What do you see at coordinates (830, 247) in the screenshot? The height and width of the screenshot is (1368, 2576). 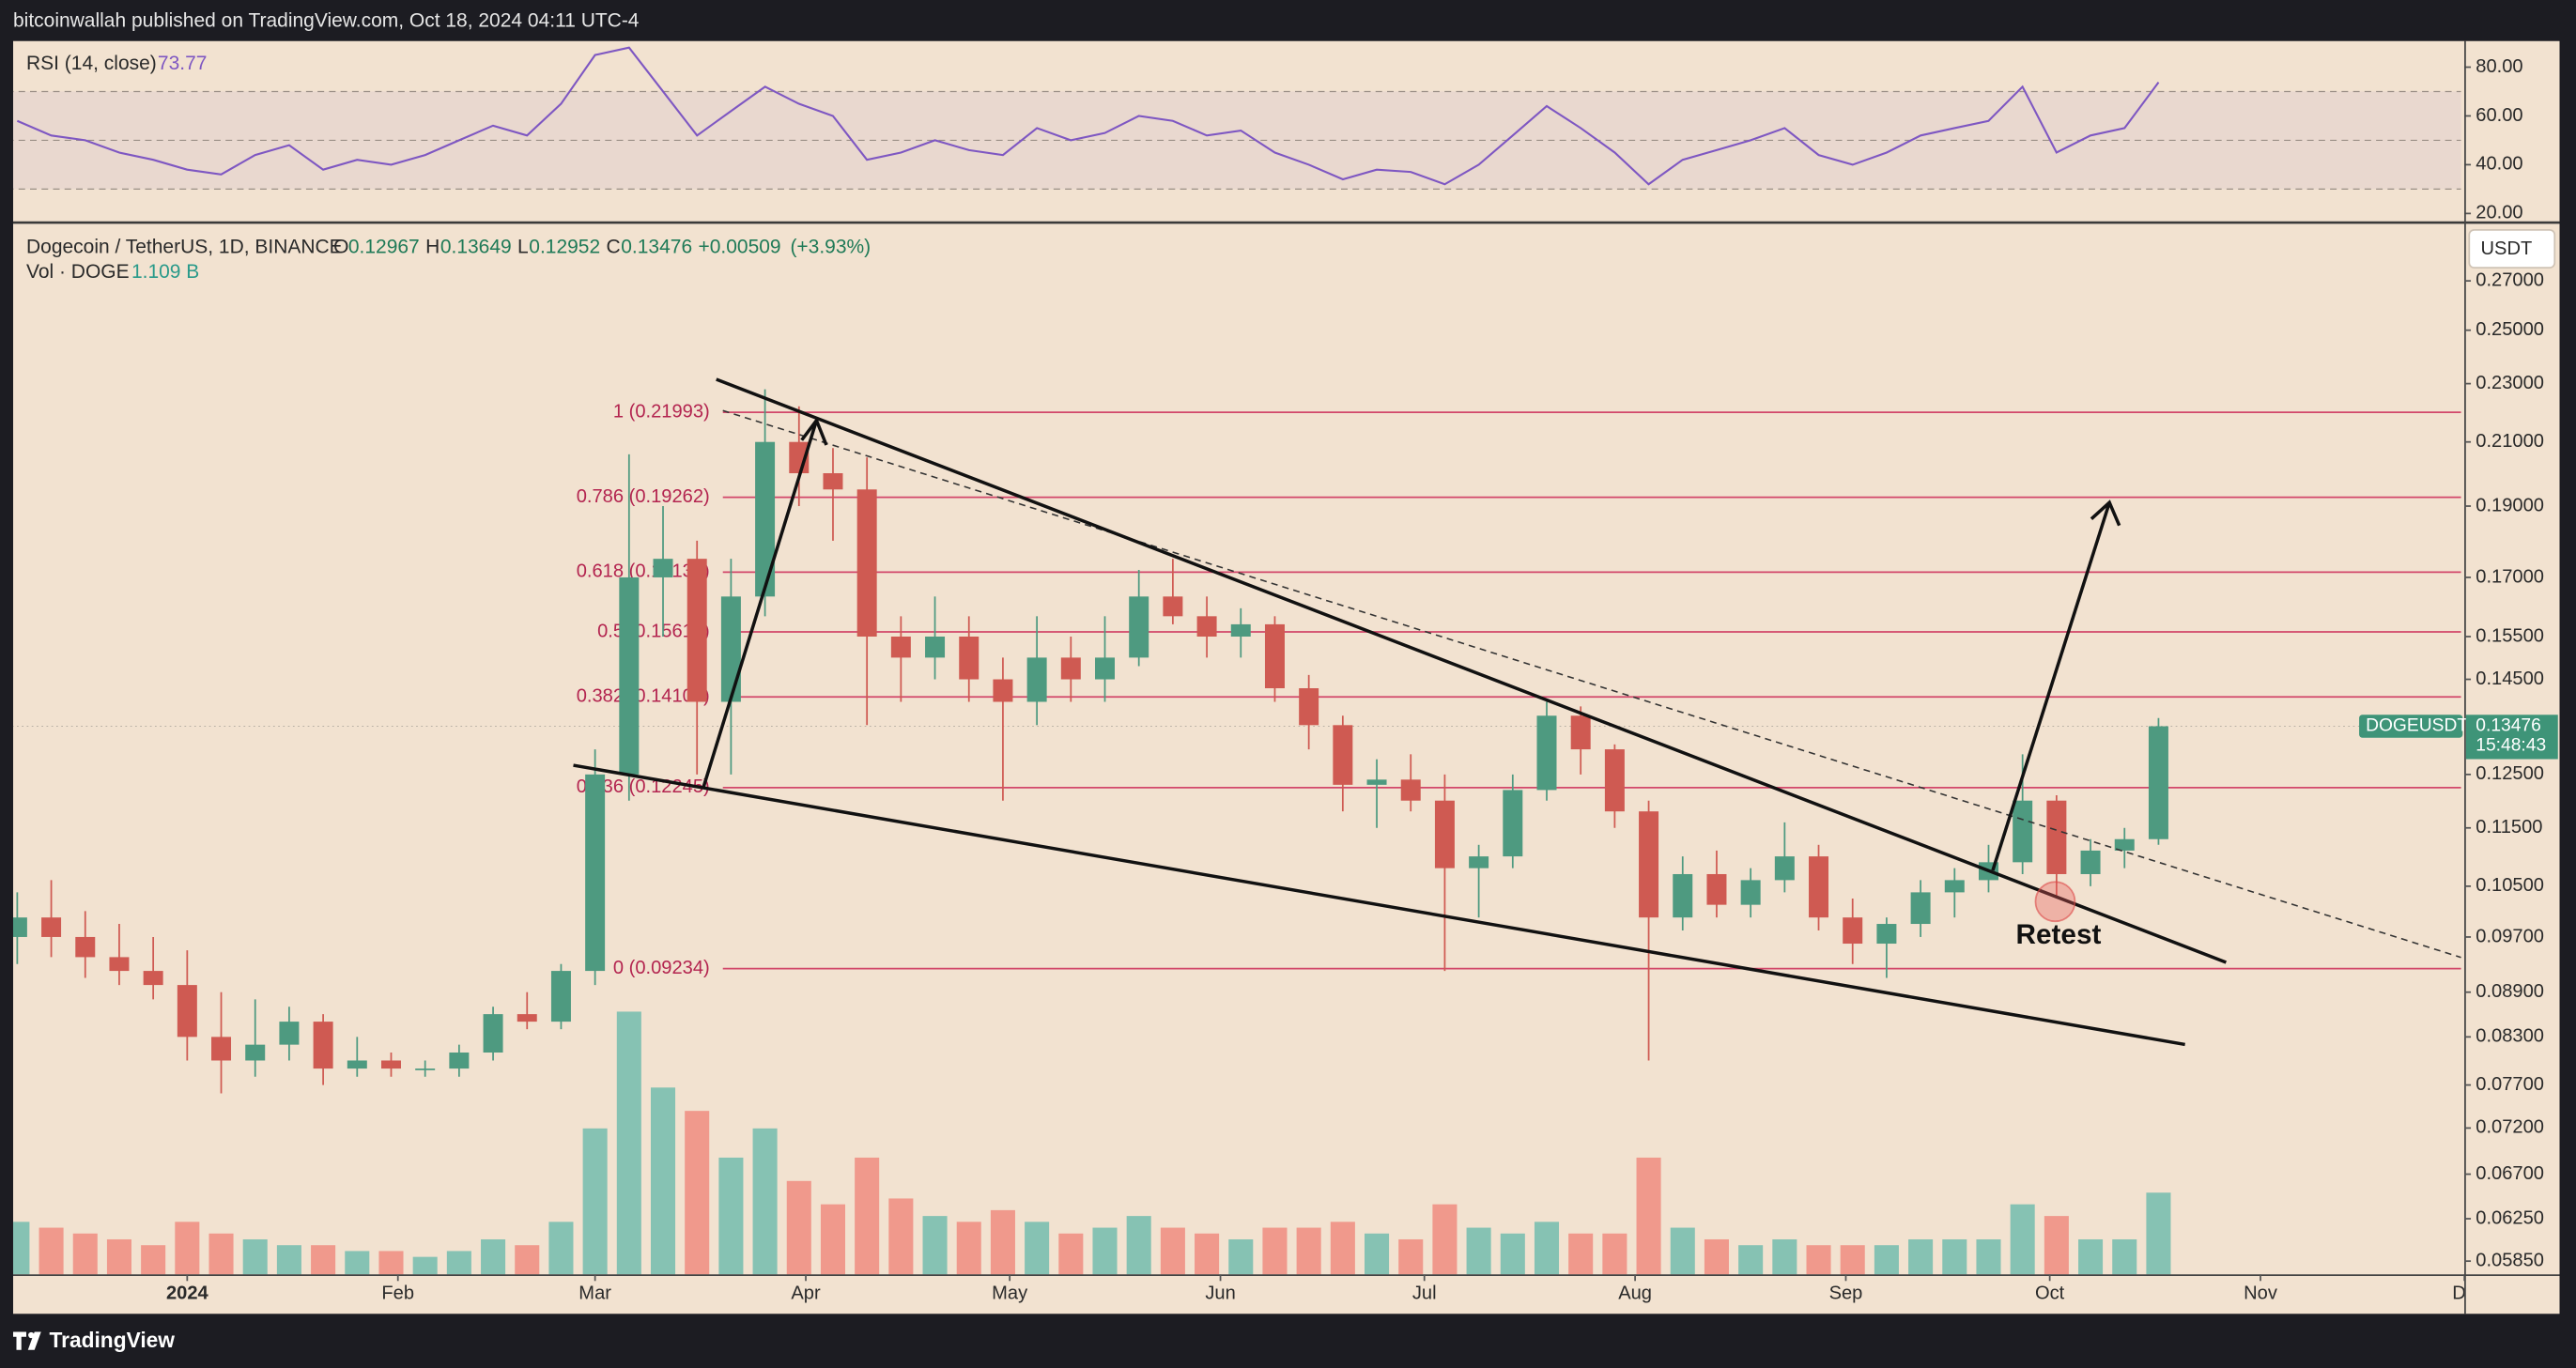 I see `change-pct: (+3.93%)` at bounding box center [830, 247].